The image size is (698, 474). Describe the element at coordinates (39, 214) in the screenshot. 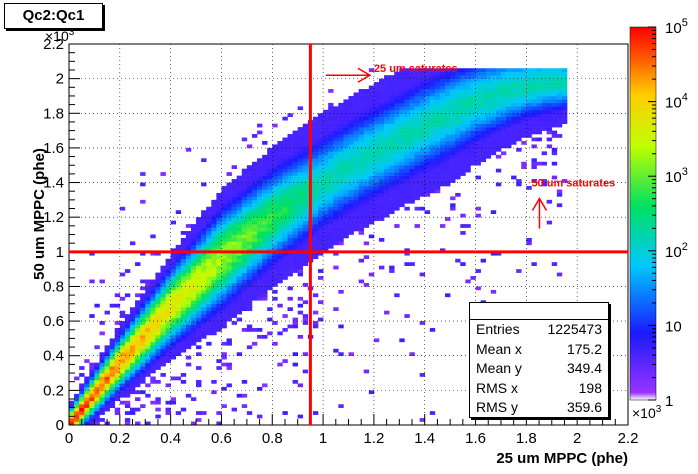

I see `y-axis-label: 50 um MPPC (phe)` at that location.